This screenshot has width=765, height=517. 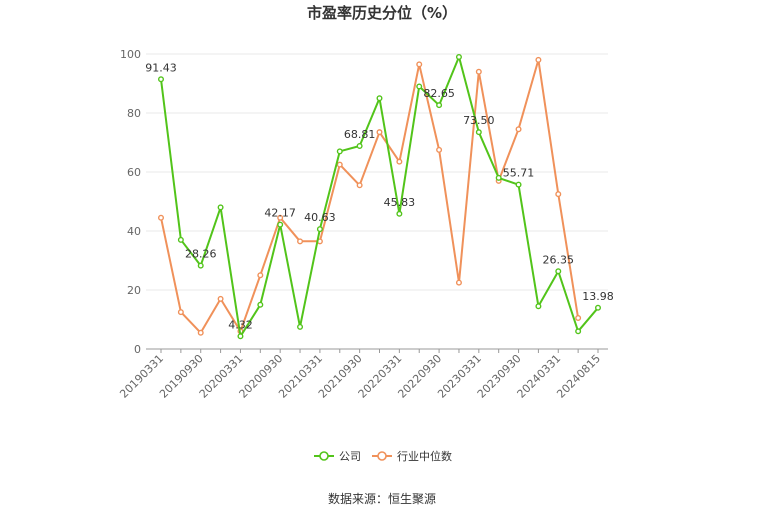 I want to click on y-tick-label: 0, so click(x=137, y=349).